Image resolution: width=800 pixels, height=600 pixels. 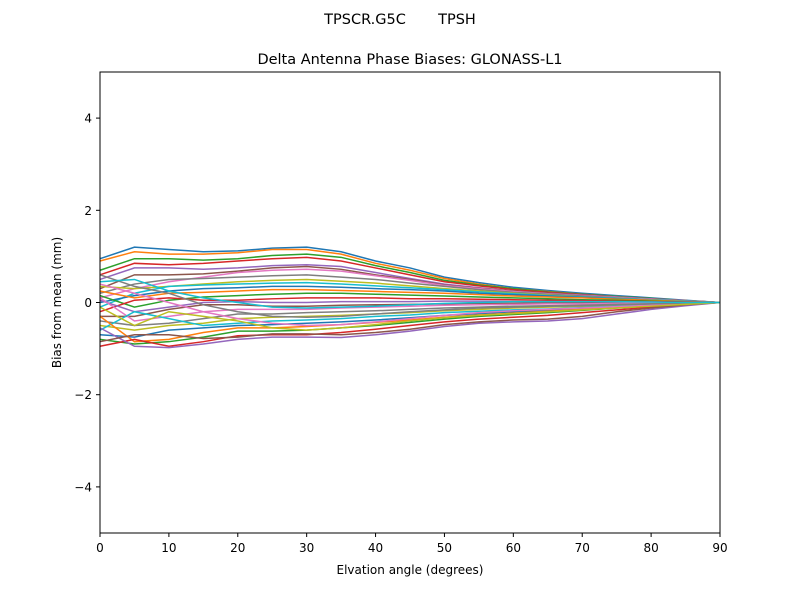 I want to click on y-tick-label: 4, so click(x=88, y=119).